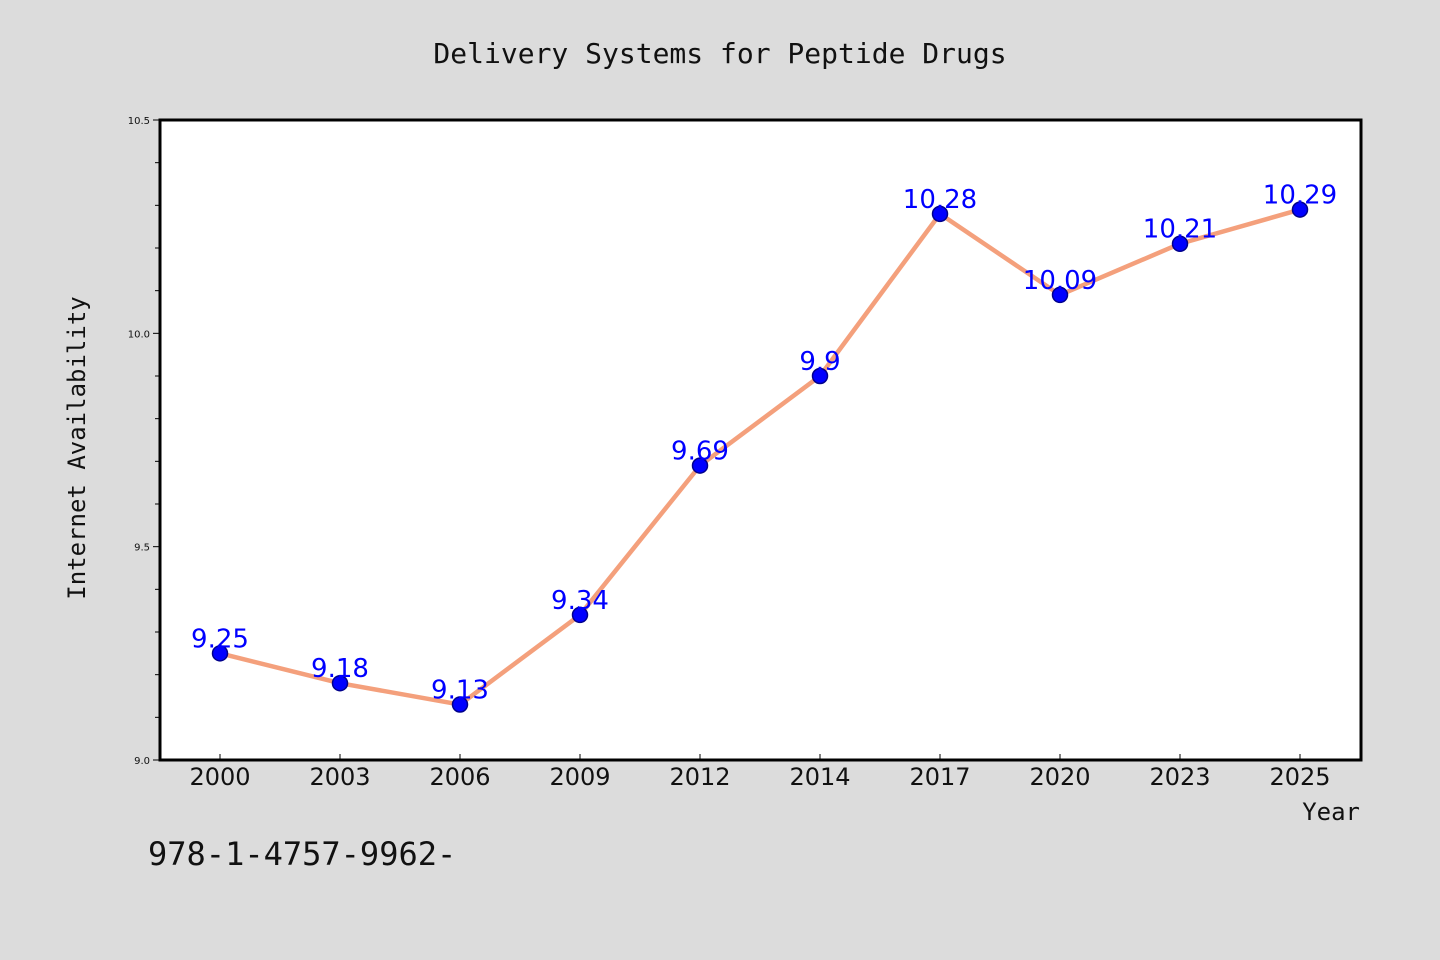  What do you see at coordinates (460, 691) in the screenshot?
I see `data-label: 9.13` at bounding box center [460, 691].